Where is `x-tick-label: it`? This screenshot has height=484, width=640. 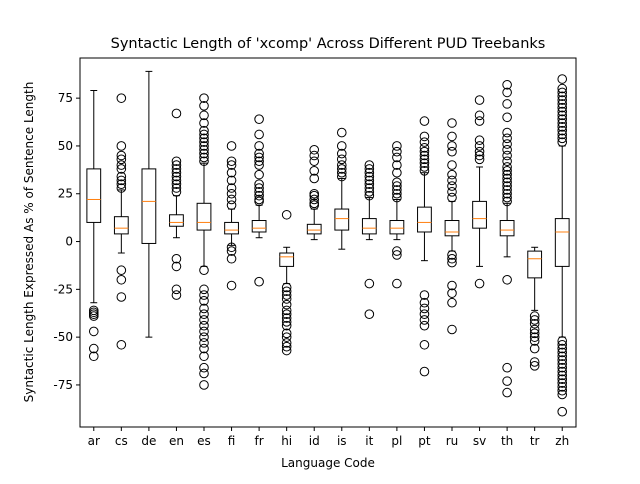 x-tick-label: it is located at coordinates (369, 441).